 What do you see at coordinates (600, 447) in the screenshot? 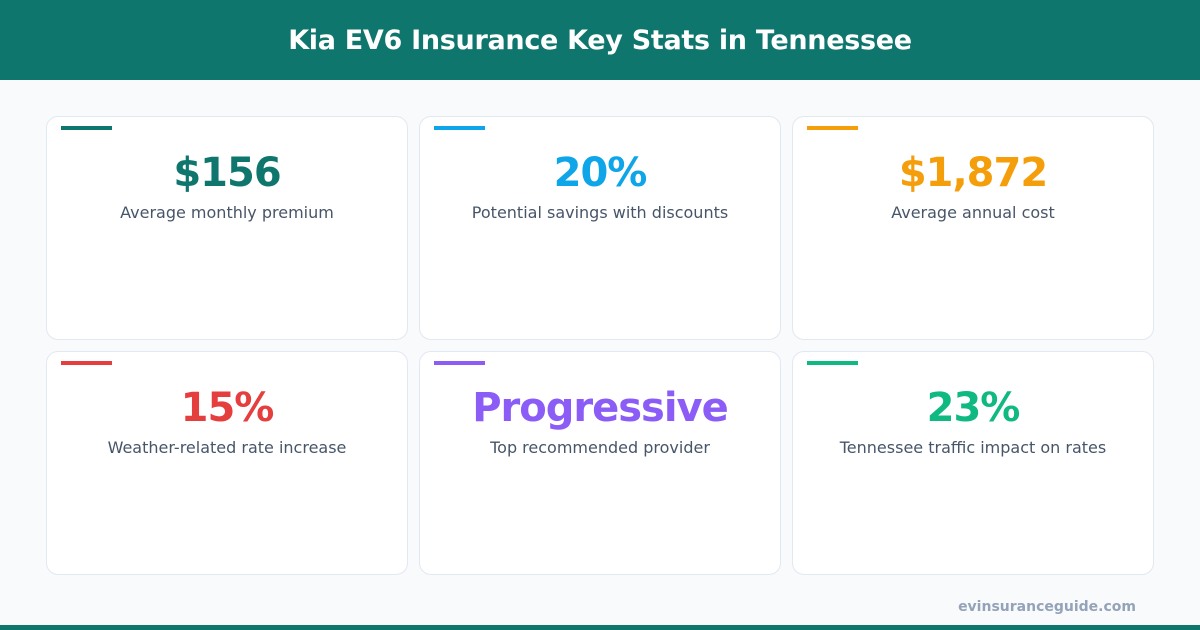
I see `stat-label: Top recommended provider` at bounding box center [600, 447].